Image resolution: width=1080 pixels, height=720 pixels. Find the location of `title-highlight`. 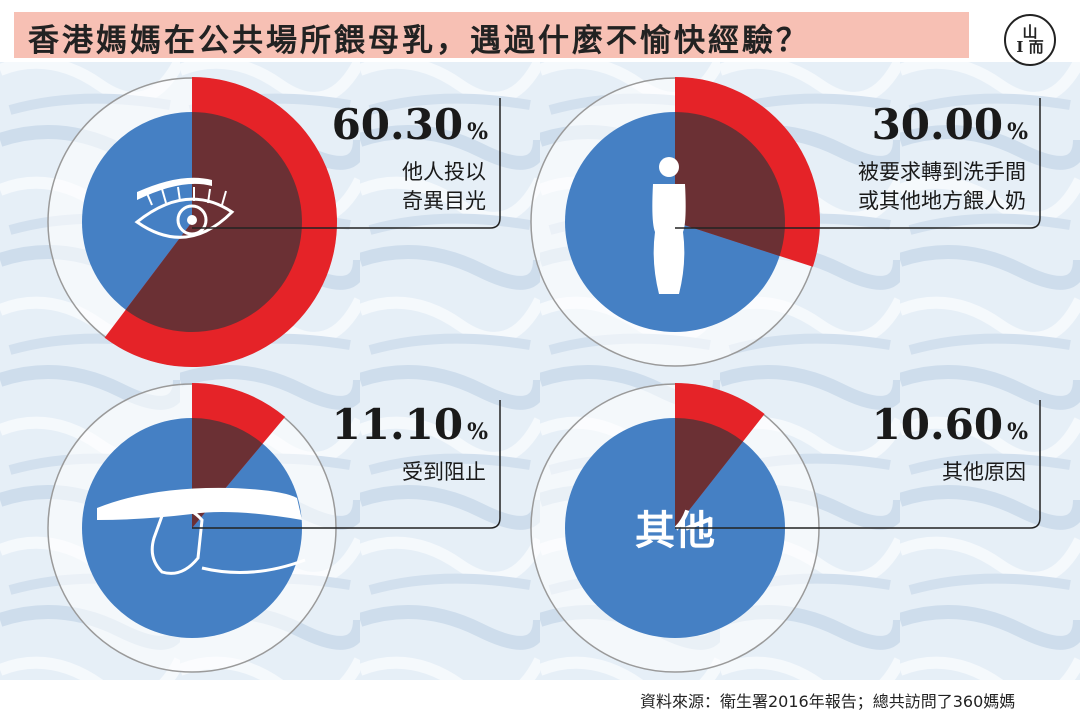

title-highlight is located at coordinates (491, 35).